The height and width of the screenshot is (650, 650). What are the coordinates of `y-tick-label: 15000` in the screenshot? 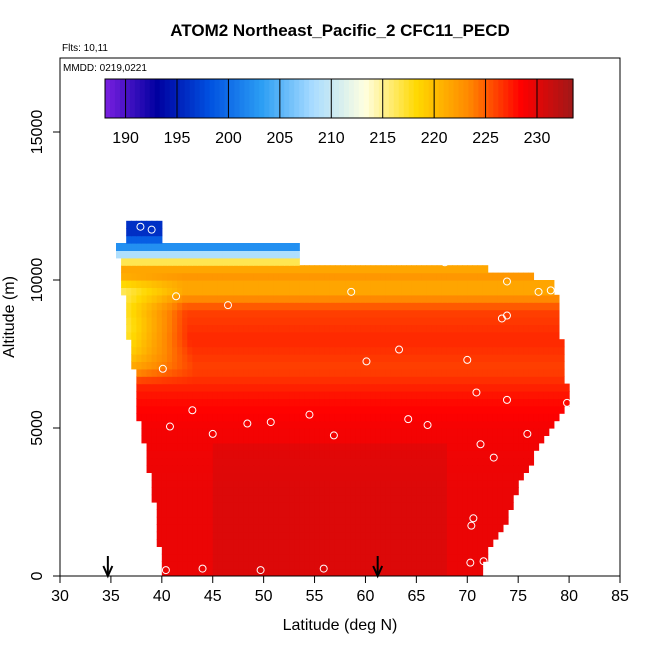 It's located at (37, 132).